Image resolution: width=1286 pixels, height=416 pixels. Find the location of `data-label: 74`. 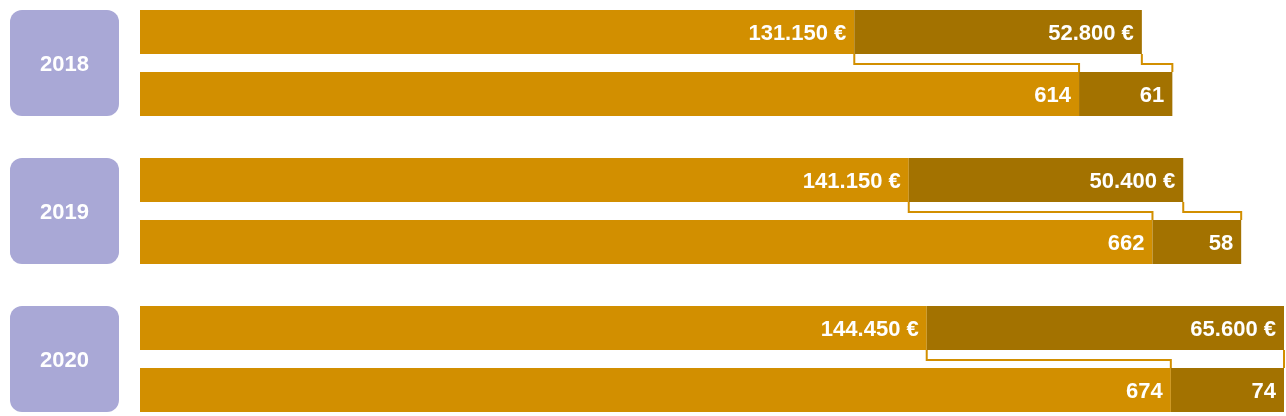

data-label: 74 is located at coordinates (1264, 390).